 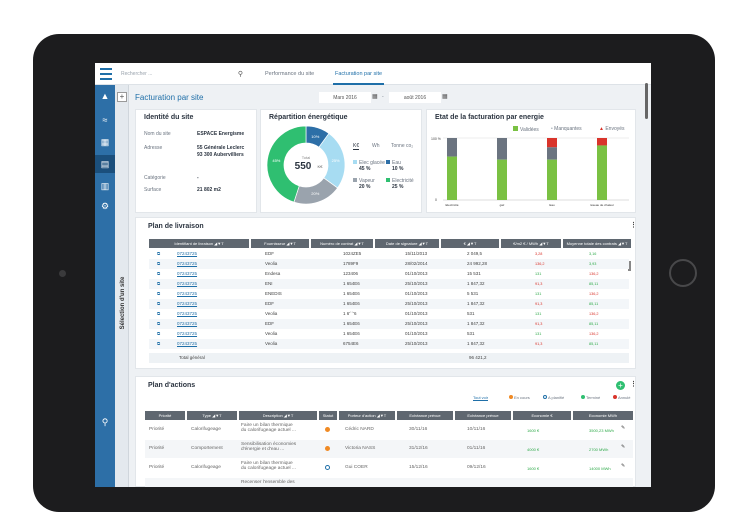 What do you see at coordinates (105, 186) in the screenshot?
I see `factory-icon: ▥` at bounding box center [105, 186].